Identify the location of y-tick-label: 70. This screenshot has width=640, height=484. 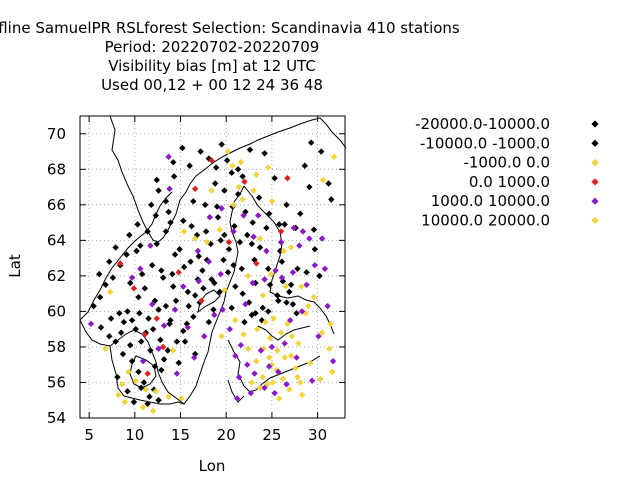
(56, 134).